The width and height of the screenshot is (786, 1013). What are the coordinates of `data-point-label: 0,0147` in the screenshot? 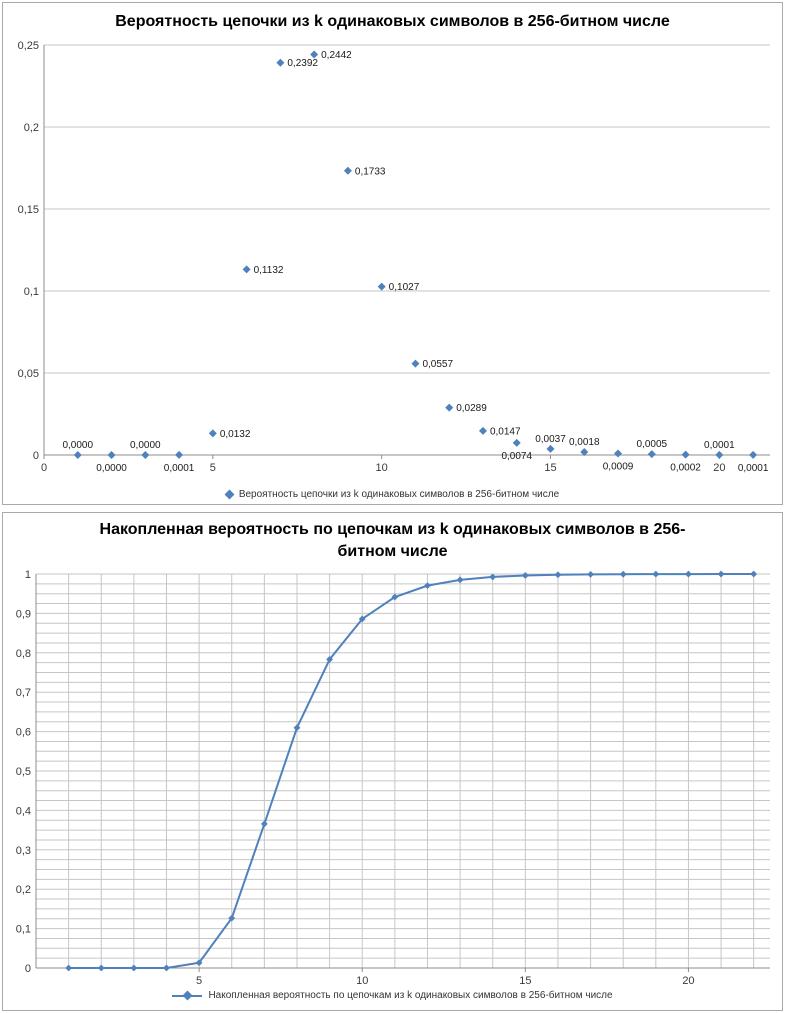 It's located at (505, 431).